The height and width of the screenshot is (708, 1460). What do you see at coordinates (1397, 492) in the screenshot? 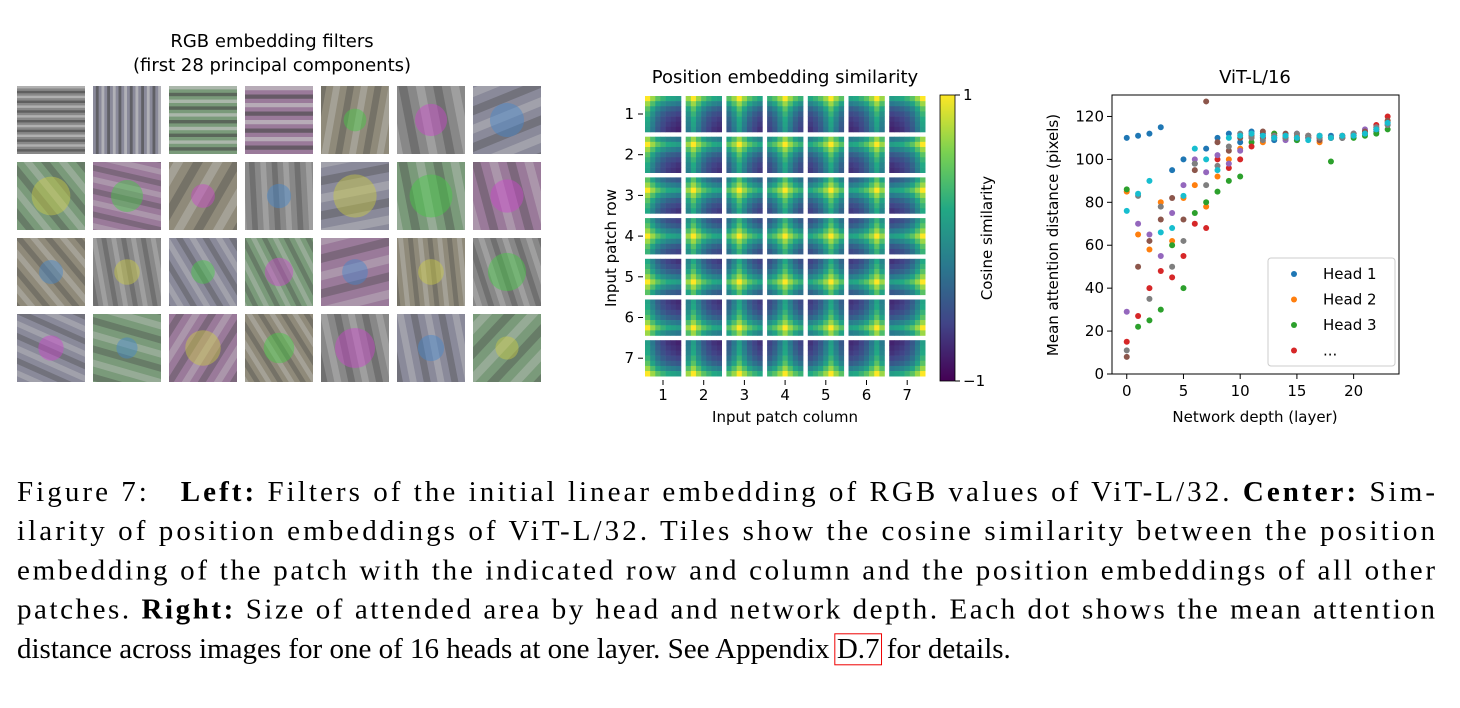
I see `caption-text: Sim-` at bounding box center [1397, 492].